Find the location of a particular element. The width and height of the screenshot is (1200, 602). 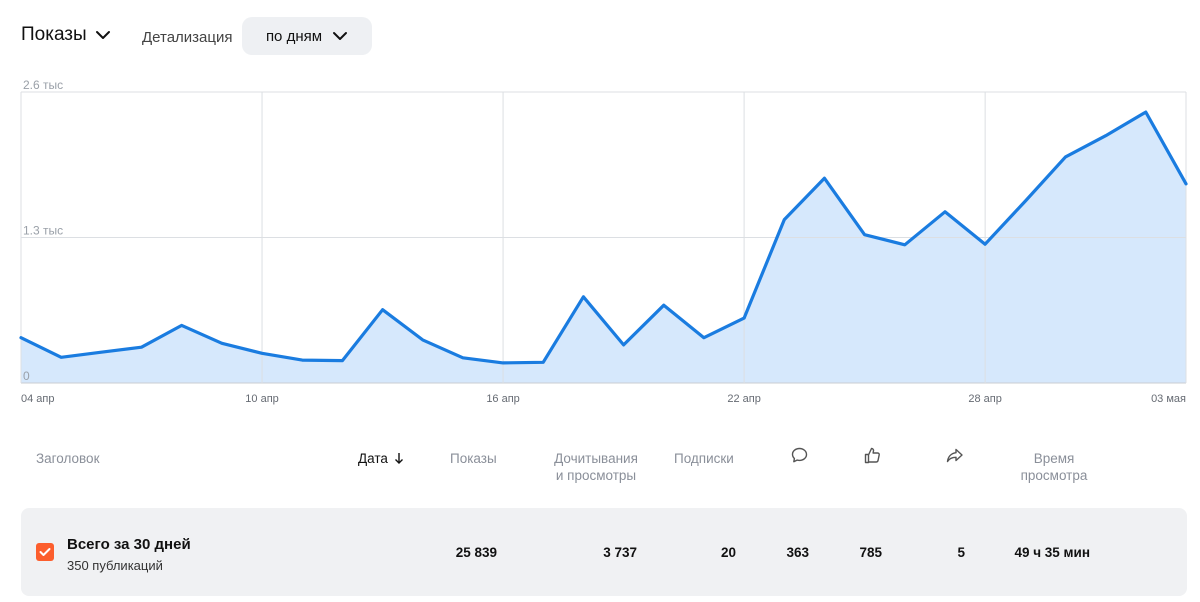

summary-subtitle: 350 публикаций is located at coordinates (115, 565).